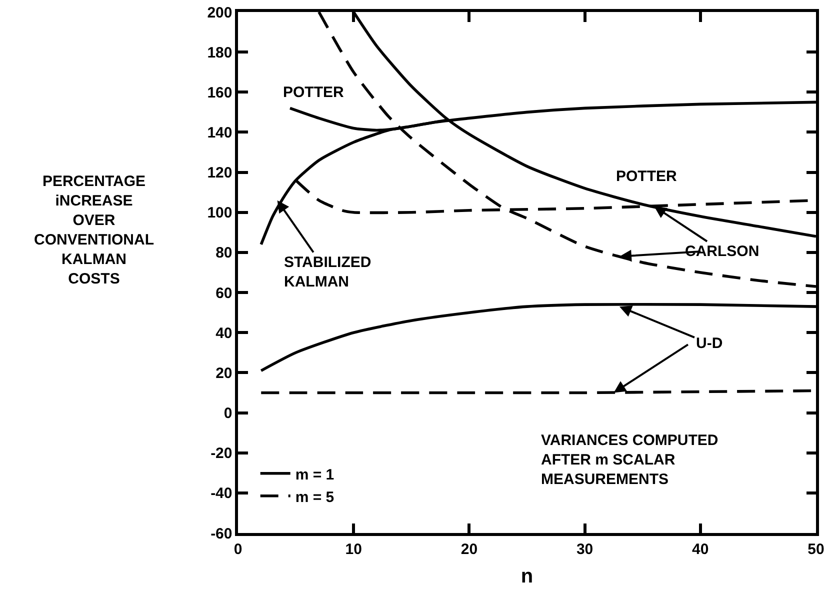 This screenshot has width=832, height=599. I want to click on y-tick-label: 0, so click(228, 413).